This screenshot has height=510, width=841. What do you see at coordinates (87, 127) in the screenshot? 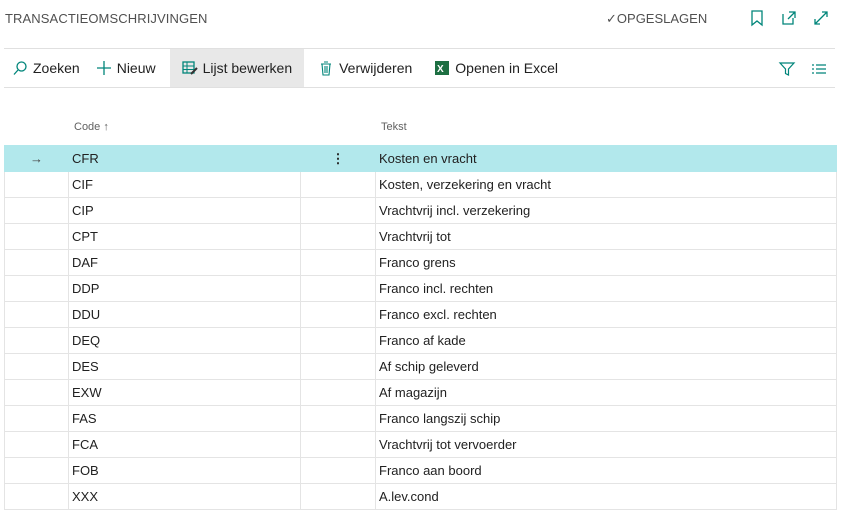
I see `code-header-label: Code` at bounding box center [87, 127].